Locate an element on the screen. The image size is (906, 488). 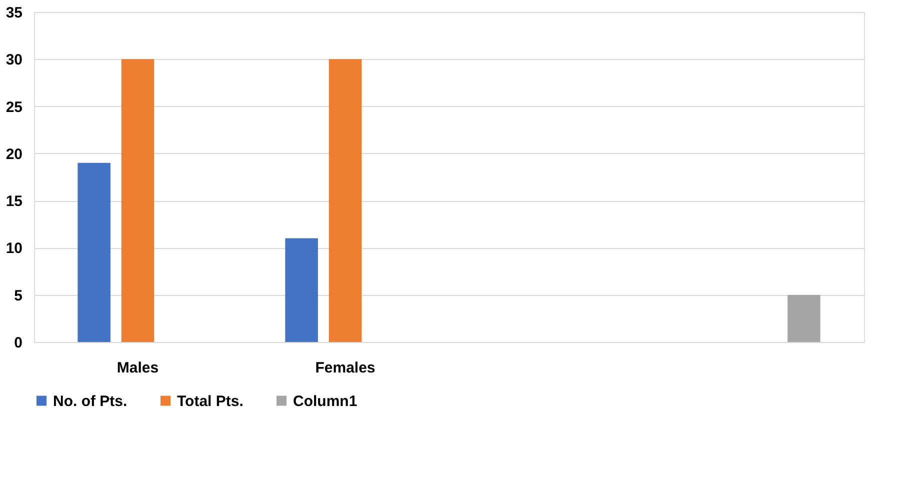
y-tick-label: 20 is located at coordinates (14, 154).